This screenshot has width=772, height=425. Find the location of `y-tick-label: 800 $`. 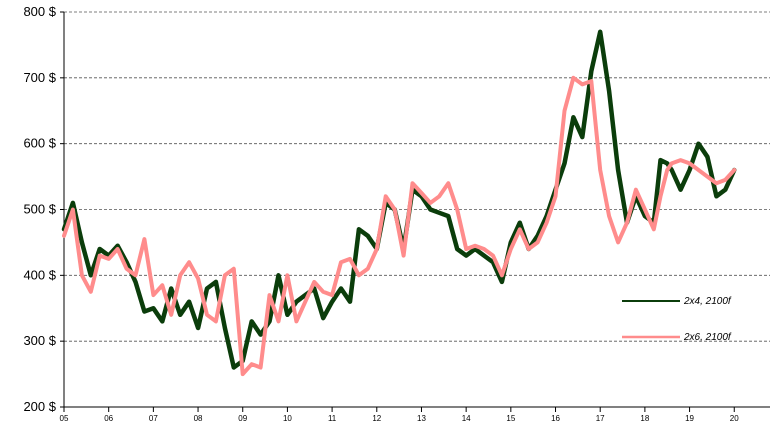

y-tick-label: 800 $ is located at coordinates (39, 11).